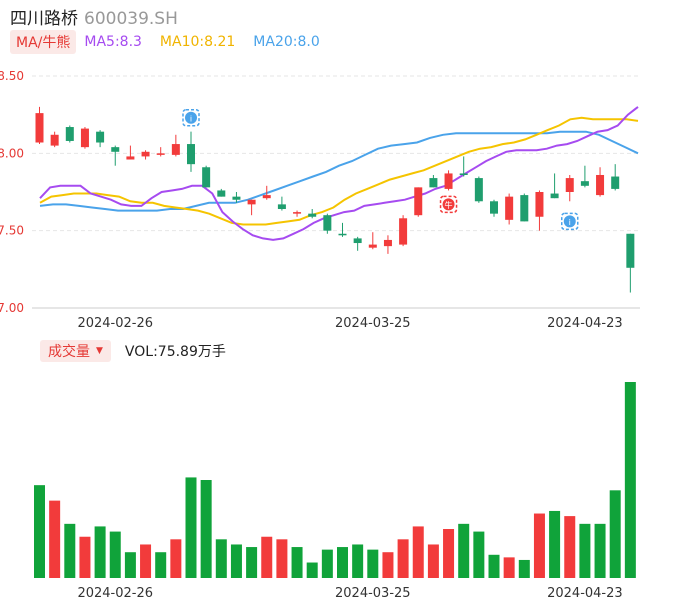 This screenshot has width=686, height=606. I want to click on volume-toggle-button: 成交量 ▼, so click(75, 351).